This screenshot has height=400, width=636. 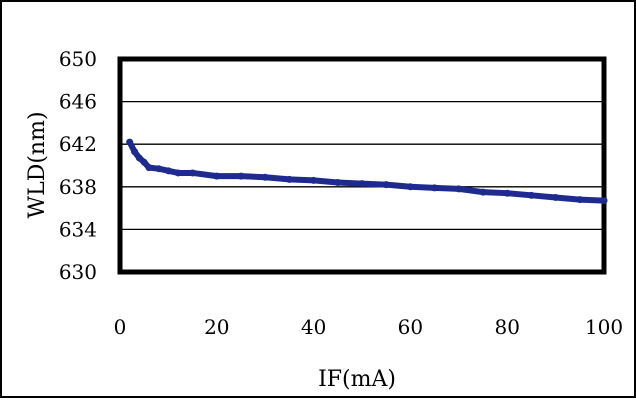 I want to click on x-tick-label: 0, so click(x=120, y=327).